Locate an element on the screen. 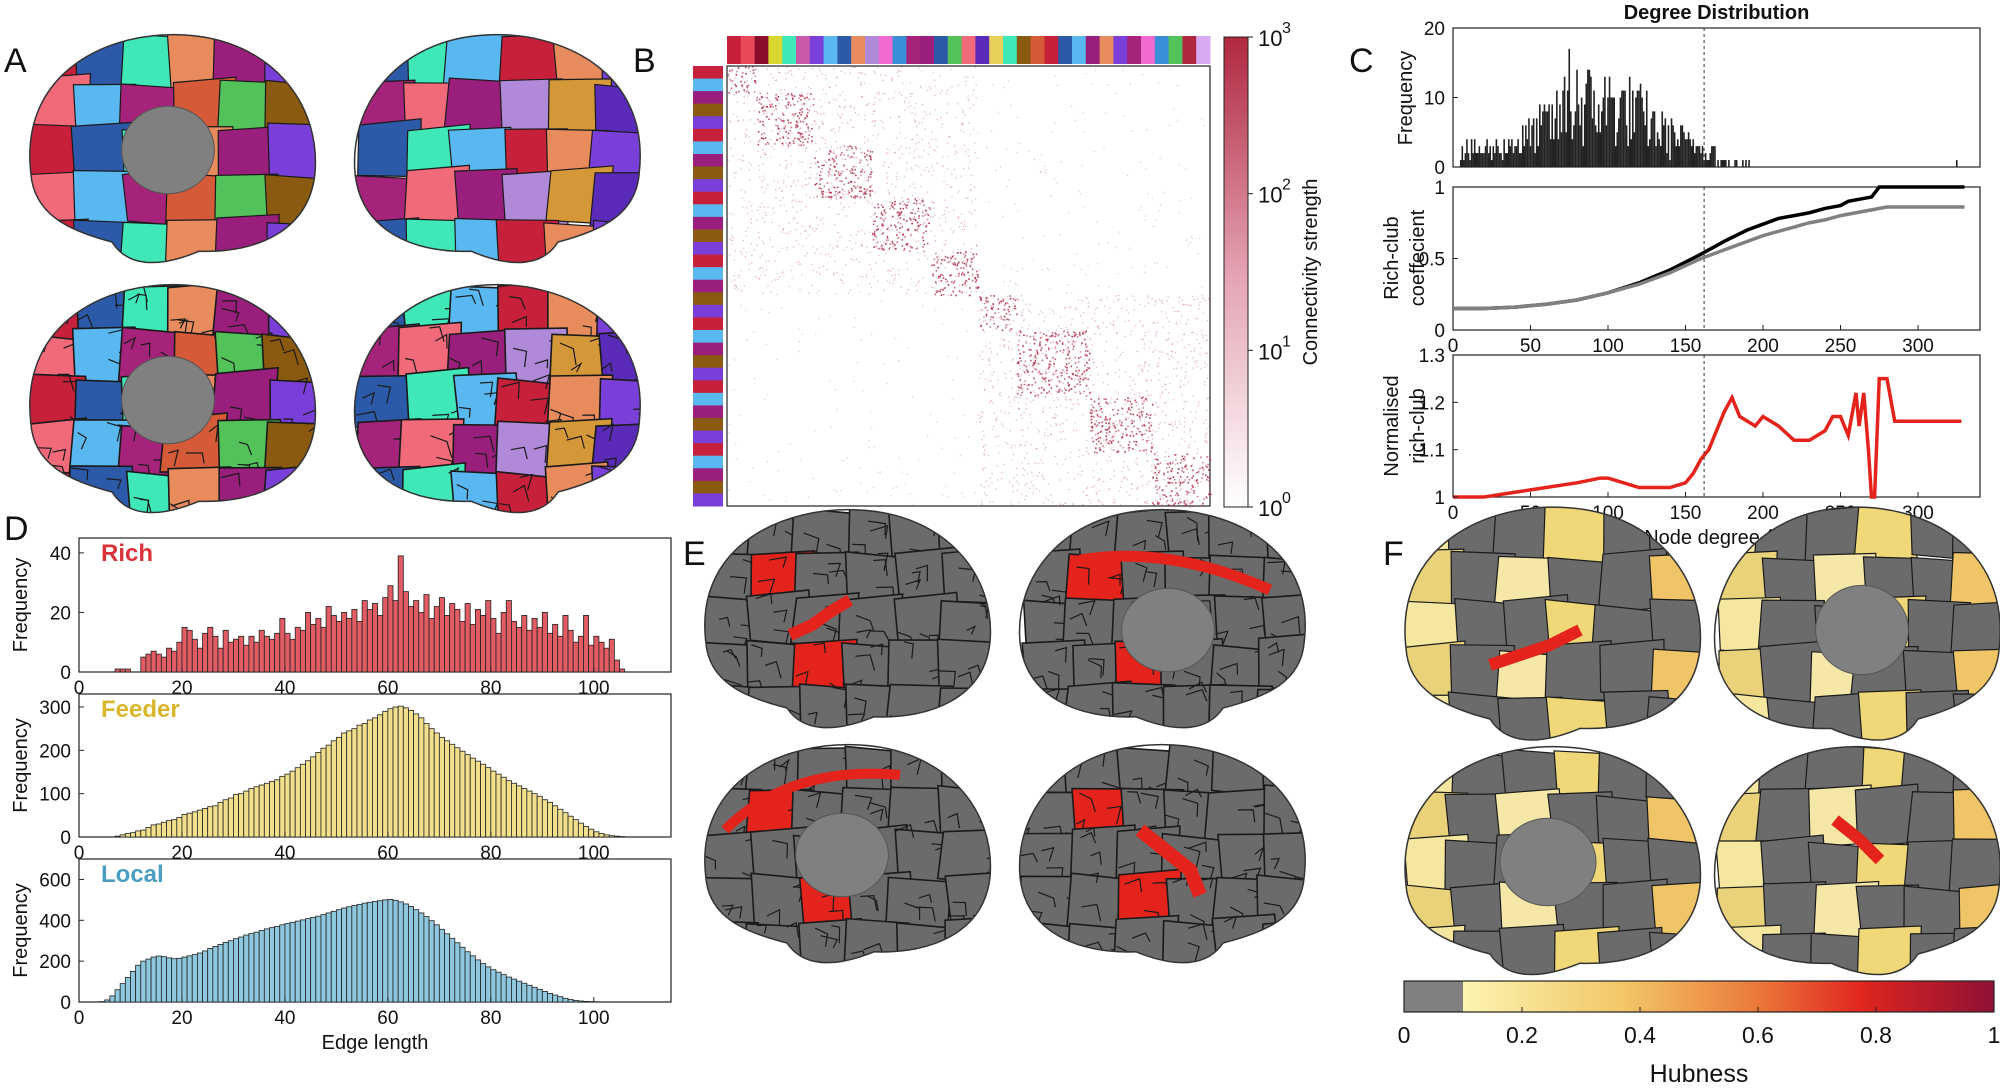 The image size is (2000, 1088). matrix-module-top is located at coordinates (1120, 50).